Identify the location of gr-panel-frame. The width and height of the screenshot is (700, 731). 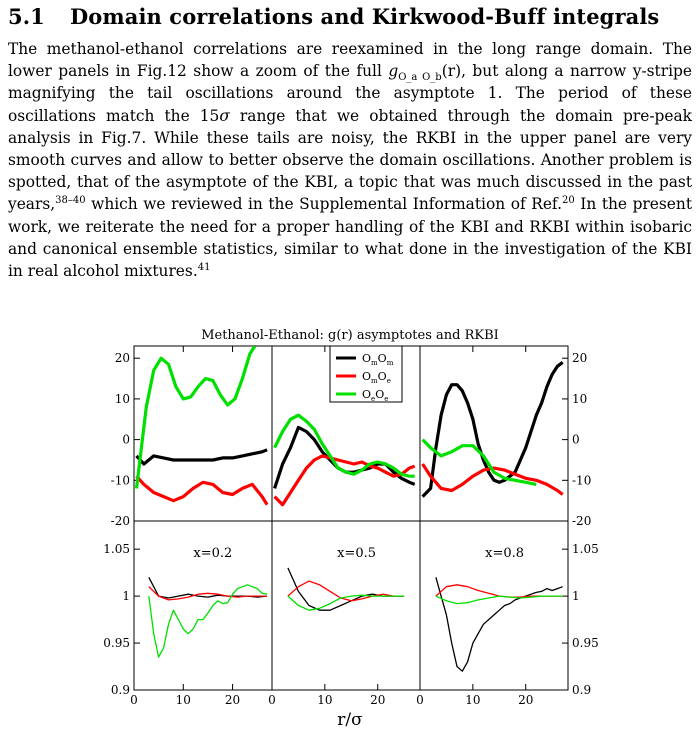
(494, 605).